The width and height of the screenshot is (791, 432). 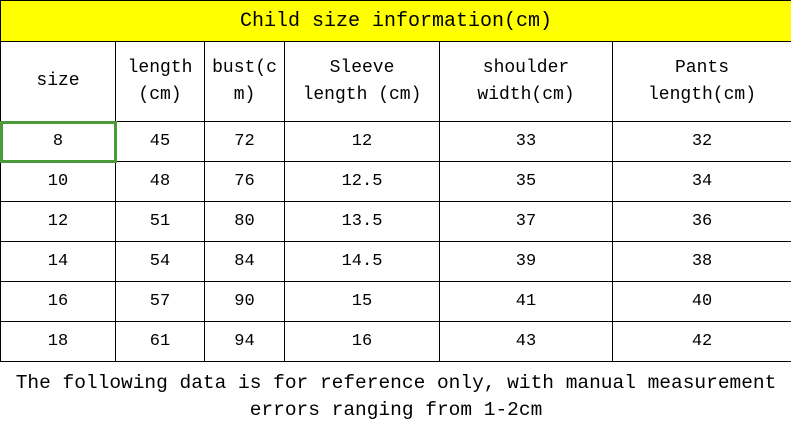 I want to click on data-cell: 8, so click(x=58, y=141).